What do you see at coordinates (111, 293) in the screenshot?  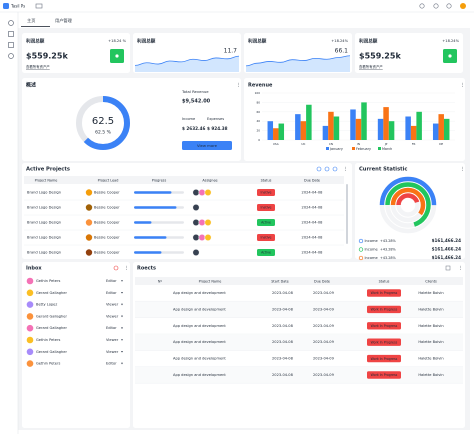 I see `user-role: Editor` at bounding box center [111, 293].